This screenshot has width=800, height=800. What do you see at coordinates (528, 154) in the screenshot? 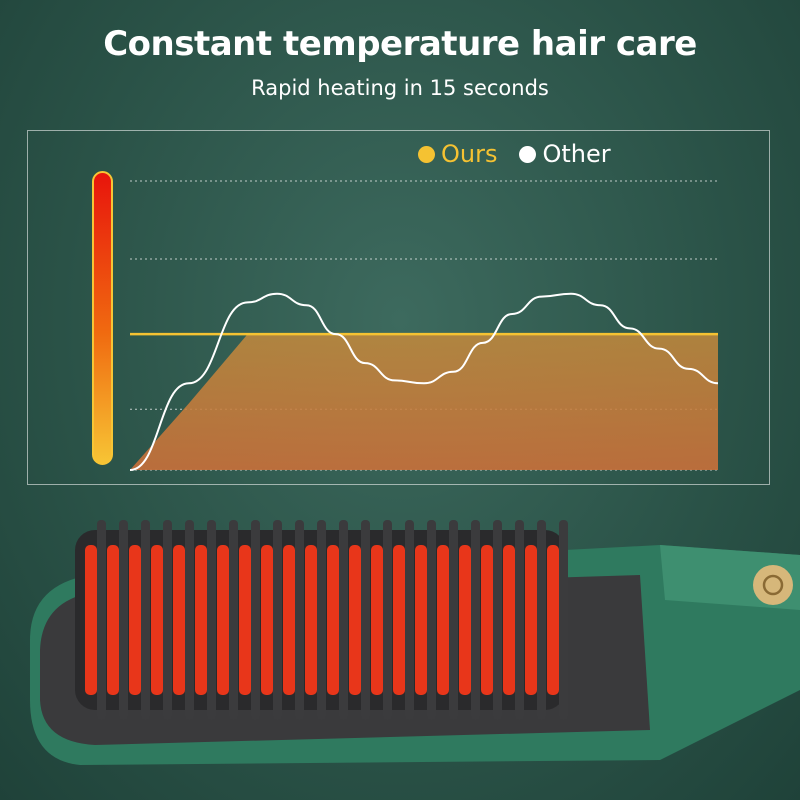
I see `legend-other-dot` at bounding box center [528, 154].